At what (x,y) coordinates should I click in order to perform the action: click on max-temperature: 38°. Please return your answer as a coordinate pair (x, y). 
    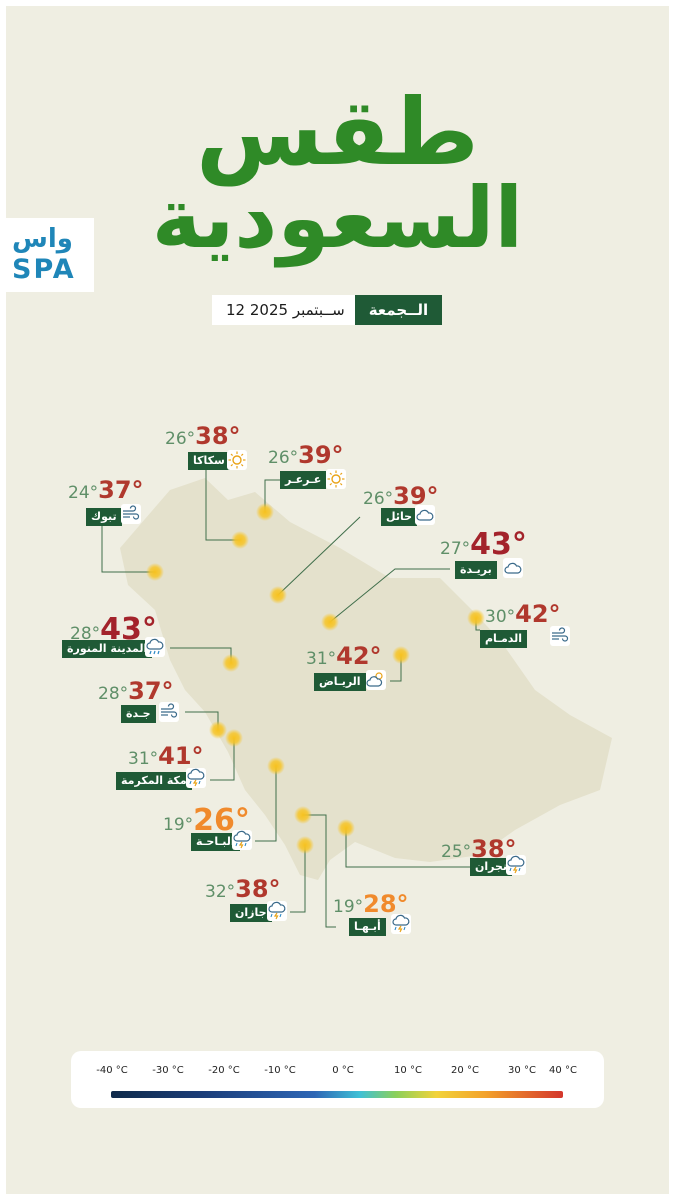
    Looking at the image, I should click on (218, 436).